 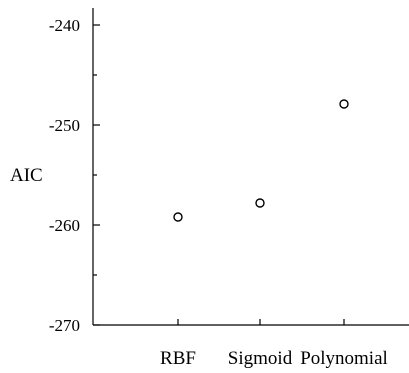 What do you see at coordinates (261, 322) in the screenshot?
I see `x-ticks` at bounding box center [261, 322].